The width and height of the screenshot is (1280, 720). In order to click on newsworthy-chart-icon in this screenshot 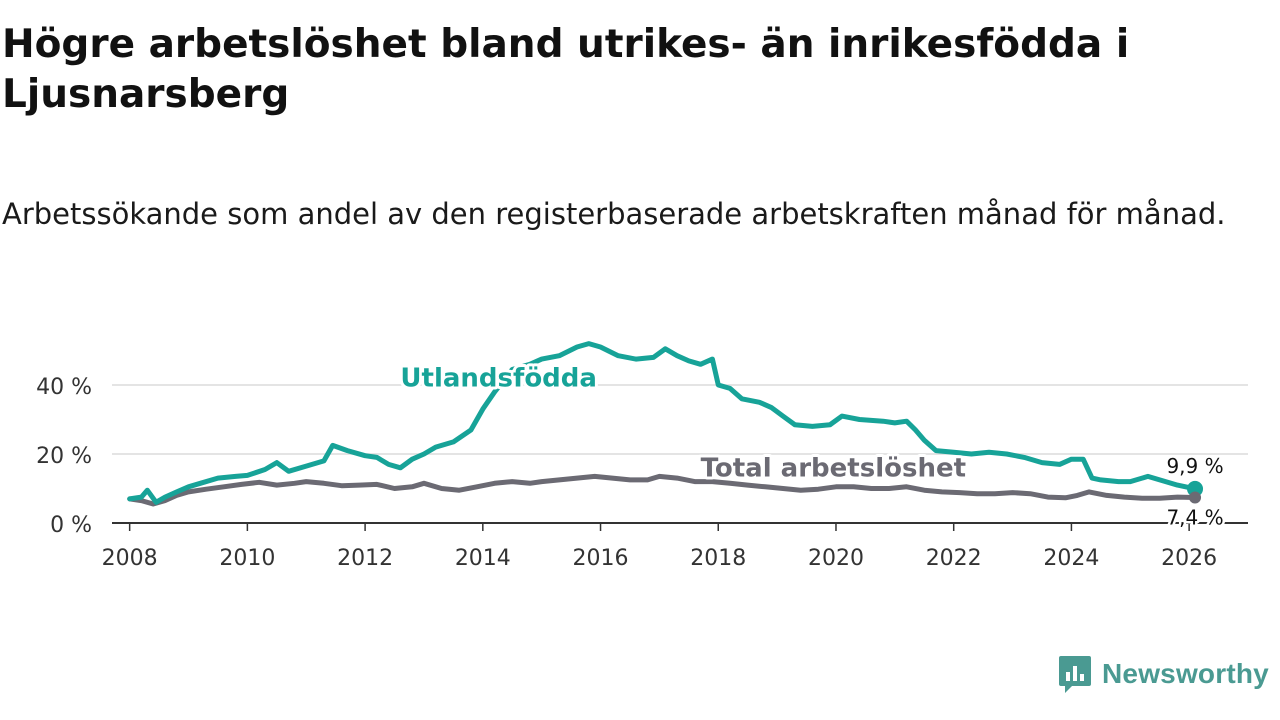, I will do `click(1075, 674)`.